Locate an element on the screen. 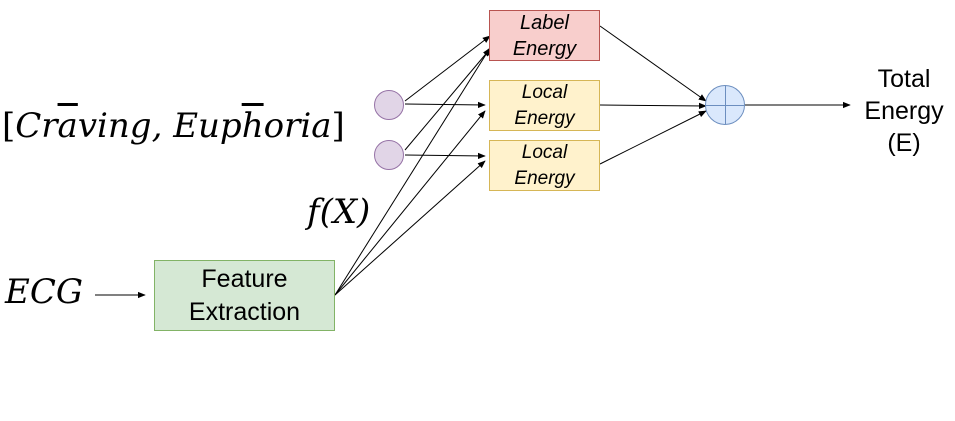 This screenshot has height=421, width=955. edge-feature-to-label-energy is located at coordinates (412, 171).